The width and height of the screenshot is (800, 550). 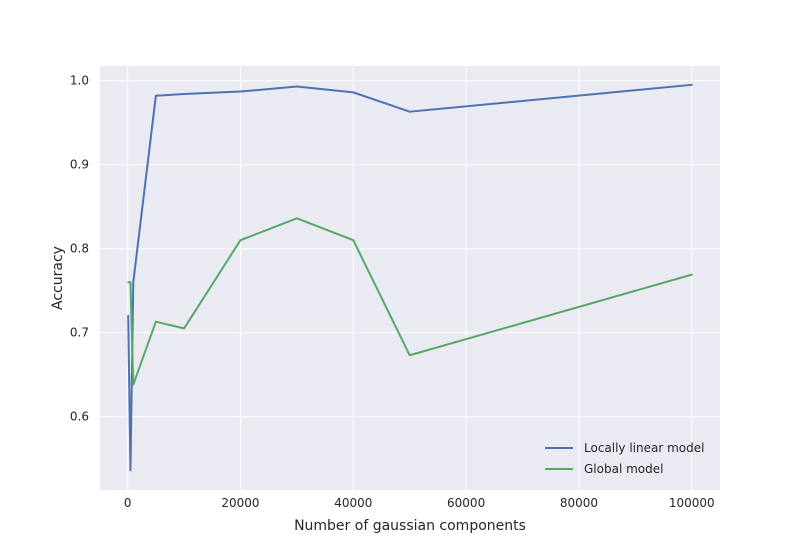 What do you see at coordinates (410, 526) in the screenshot?
I see `x-axis-title: Number of gaussian components` at bounding box center [410, 526].